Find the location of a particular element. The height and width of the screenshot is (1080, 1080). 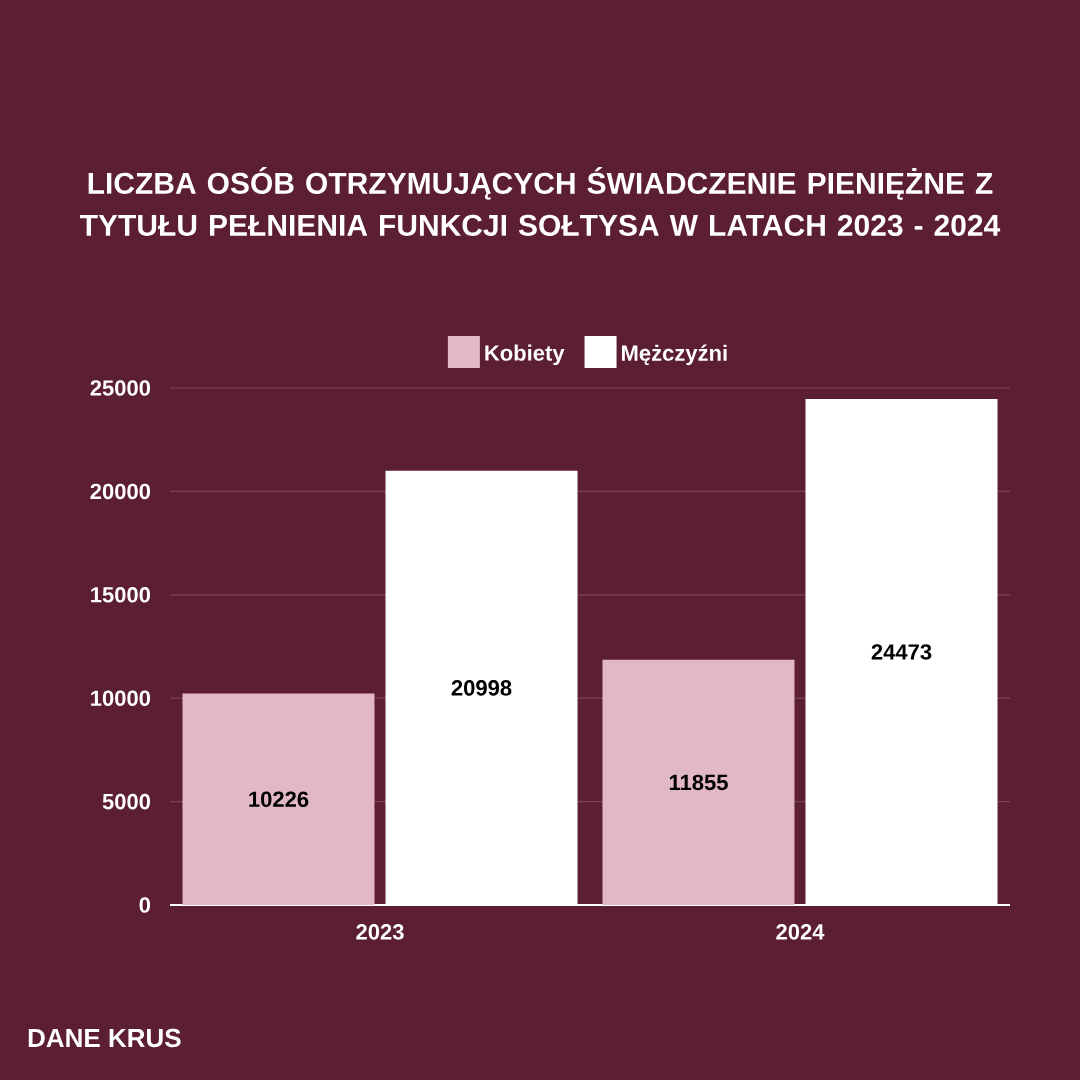

data-label: 10226 is located at coordinates (279, 799).